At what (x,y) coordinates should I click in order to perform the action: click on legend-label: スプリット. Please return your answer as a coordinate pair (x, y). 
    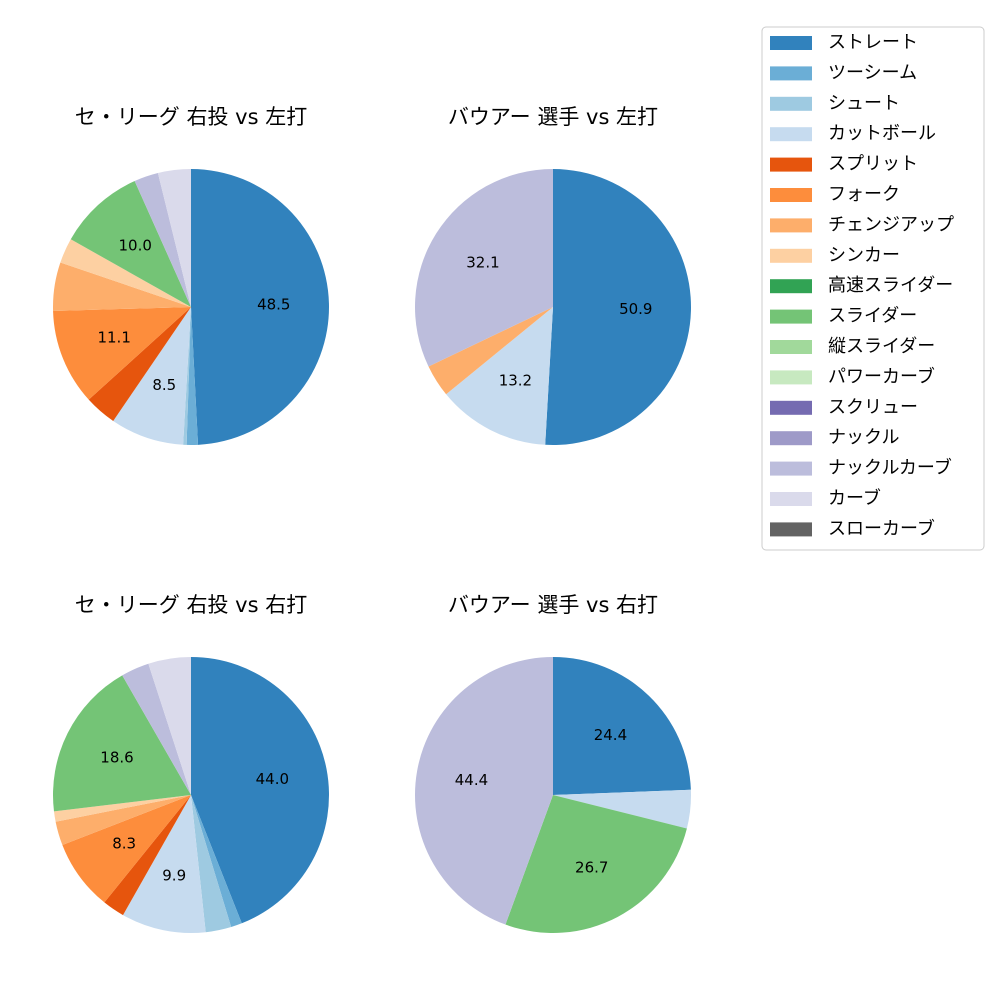
    Looking at the image, I should click on (873, 164).